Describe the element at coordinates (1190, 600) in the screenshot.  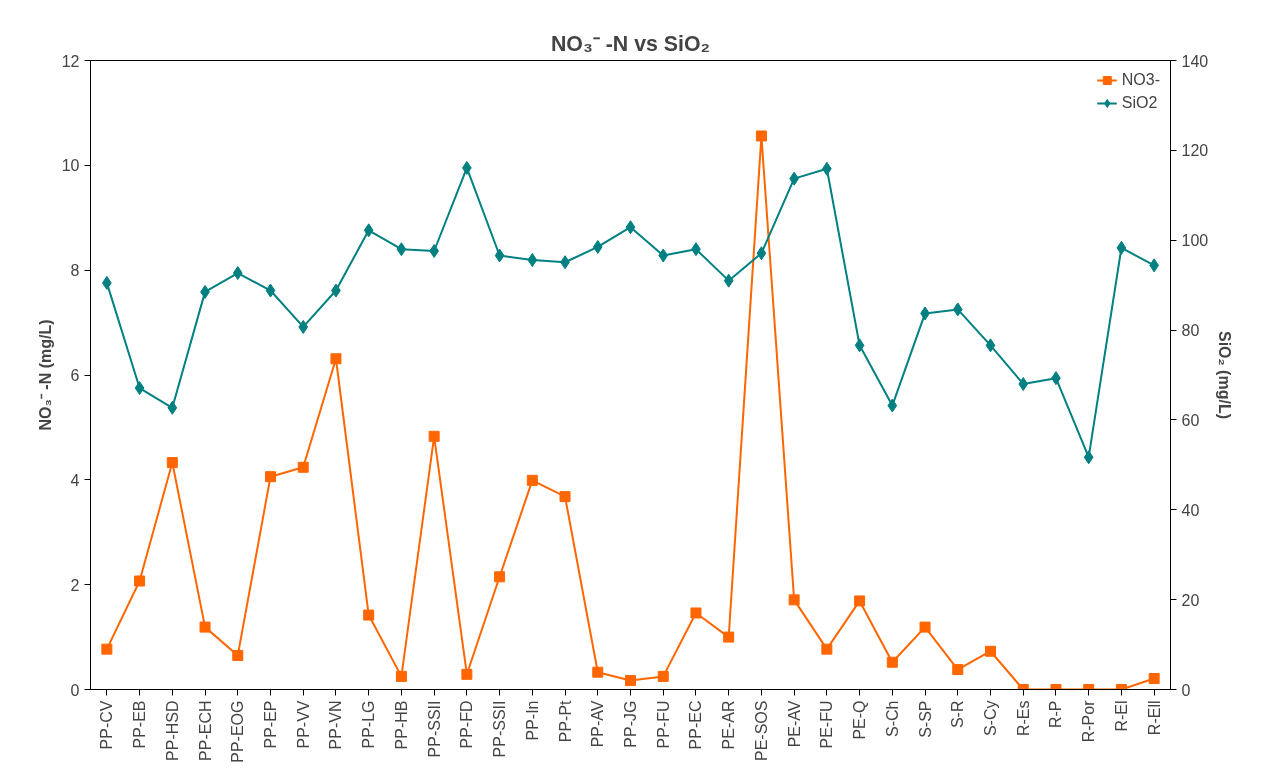
I see `y2-tick-label: 20` at that location.